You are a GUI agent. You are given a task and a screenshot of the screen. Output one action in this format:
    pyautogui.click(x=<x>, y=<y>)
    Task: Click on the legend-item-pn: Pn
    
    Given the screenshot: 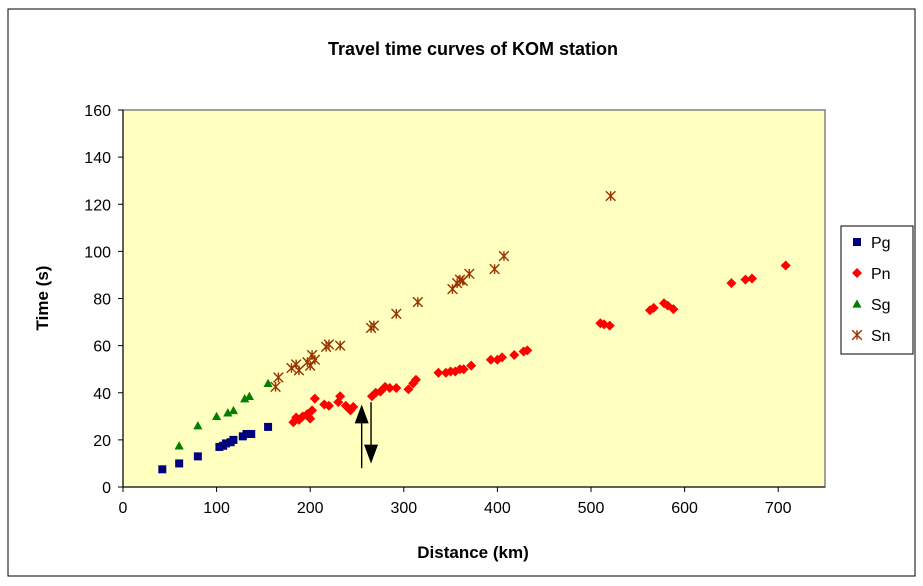 What is the action you would take?
    pyautogui.click(x=871, y=274)
    